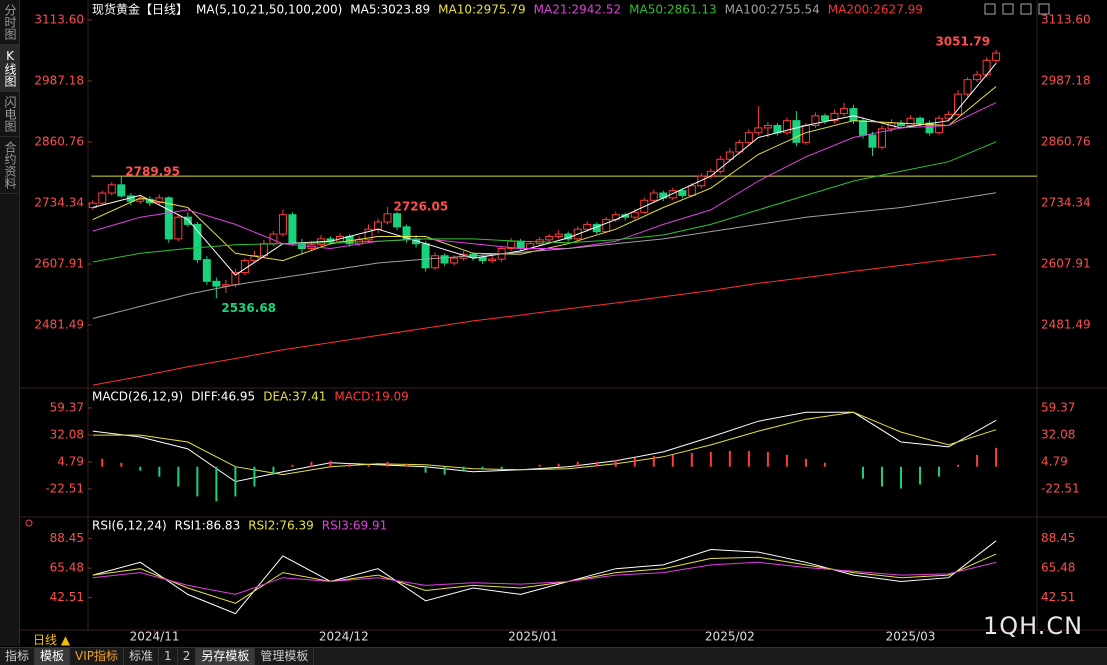  I want to click on side-tab: K线图, so click(9, 68).